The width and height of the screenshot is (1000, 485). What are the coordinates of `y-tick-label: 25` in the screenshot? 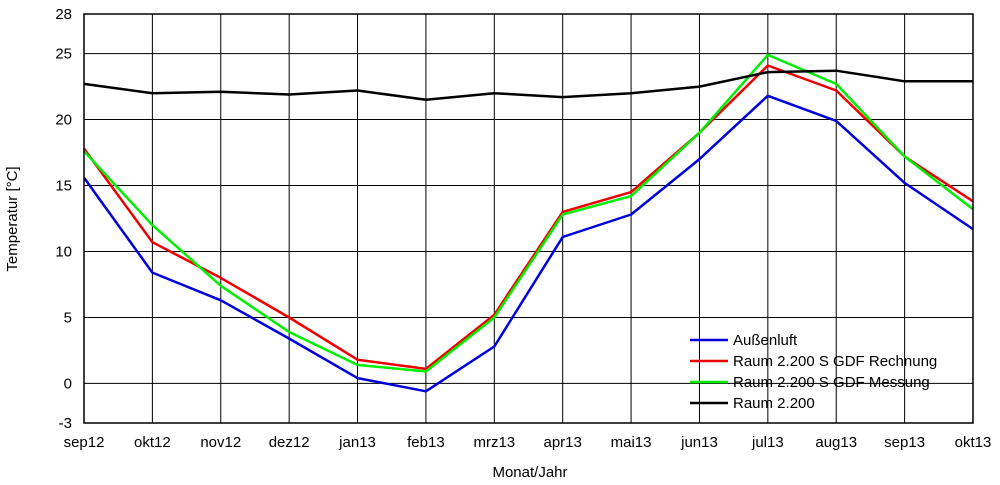 It's located at (63, 54).